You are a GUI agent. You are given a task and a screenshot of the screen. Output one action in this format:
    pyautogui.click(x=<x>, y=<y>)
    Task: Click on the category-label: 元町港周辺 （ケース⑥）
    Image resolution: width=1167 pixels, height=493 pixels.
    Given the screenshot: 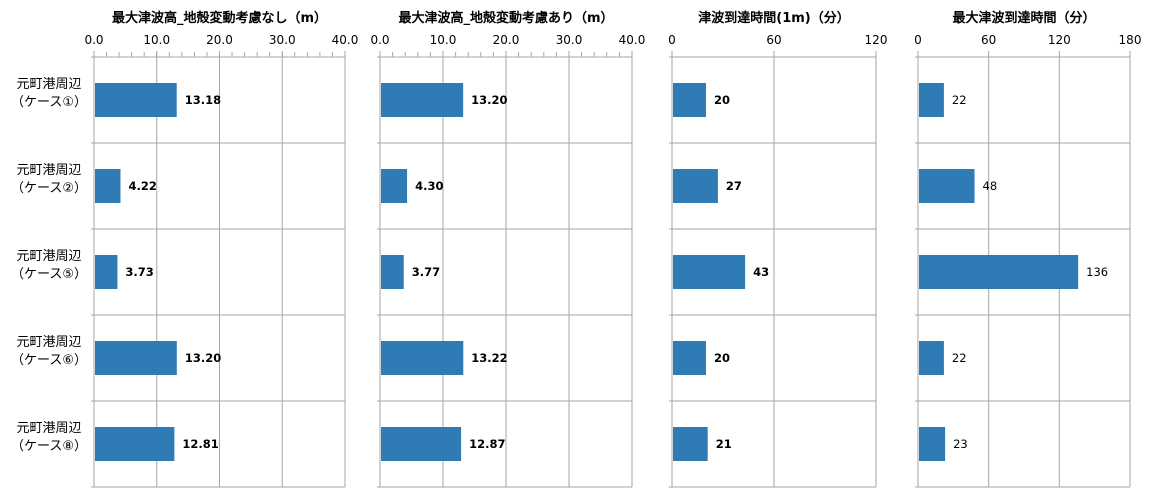 What is the action you would take?
    pyautogui.click(x=49, y=351)
    